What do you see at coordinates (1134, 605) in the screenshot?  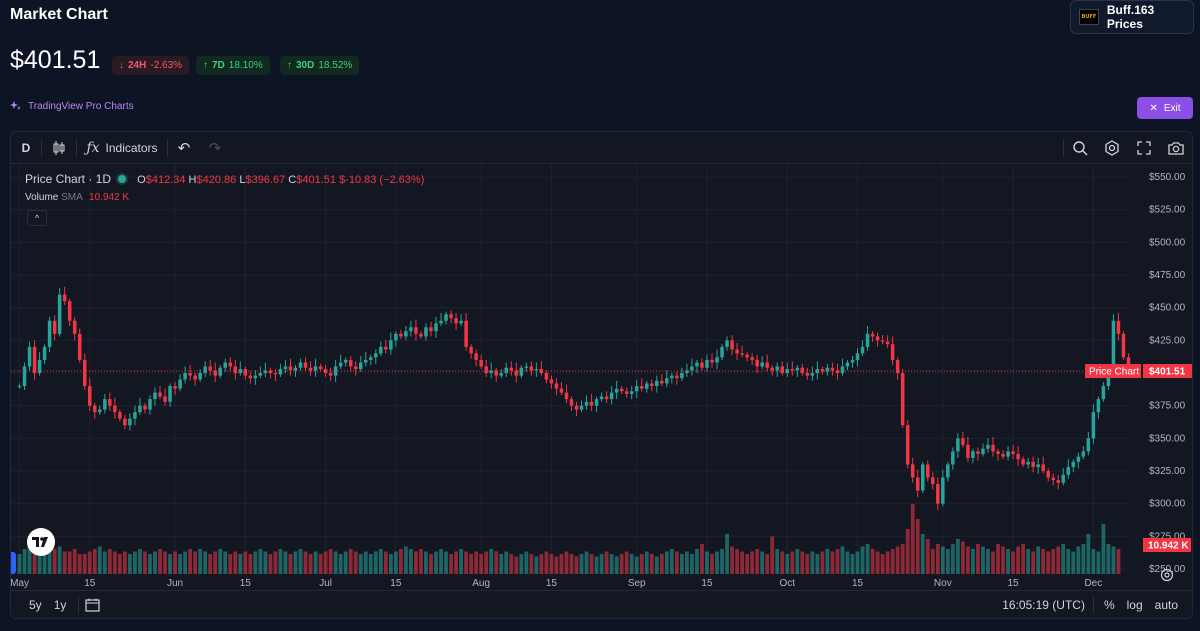 I see `log-toggle: log` at bounding box center [1134, 605].